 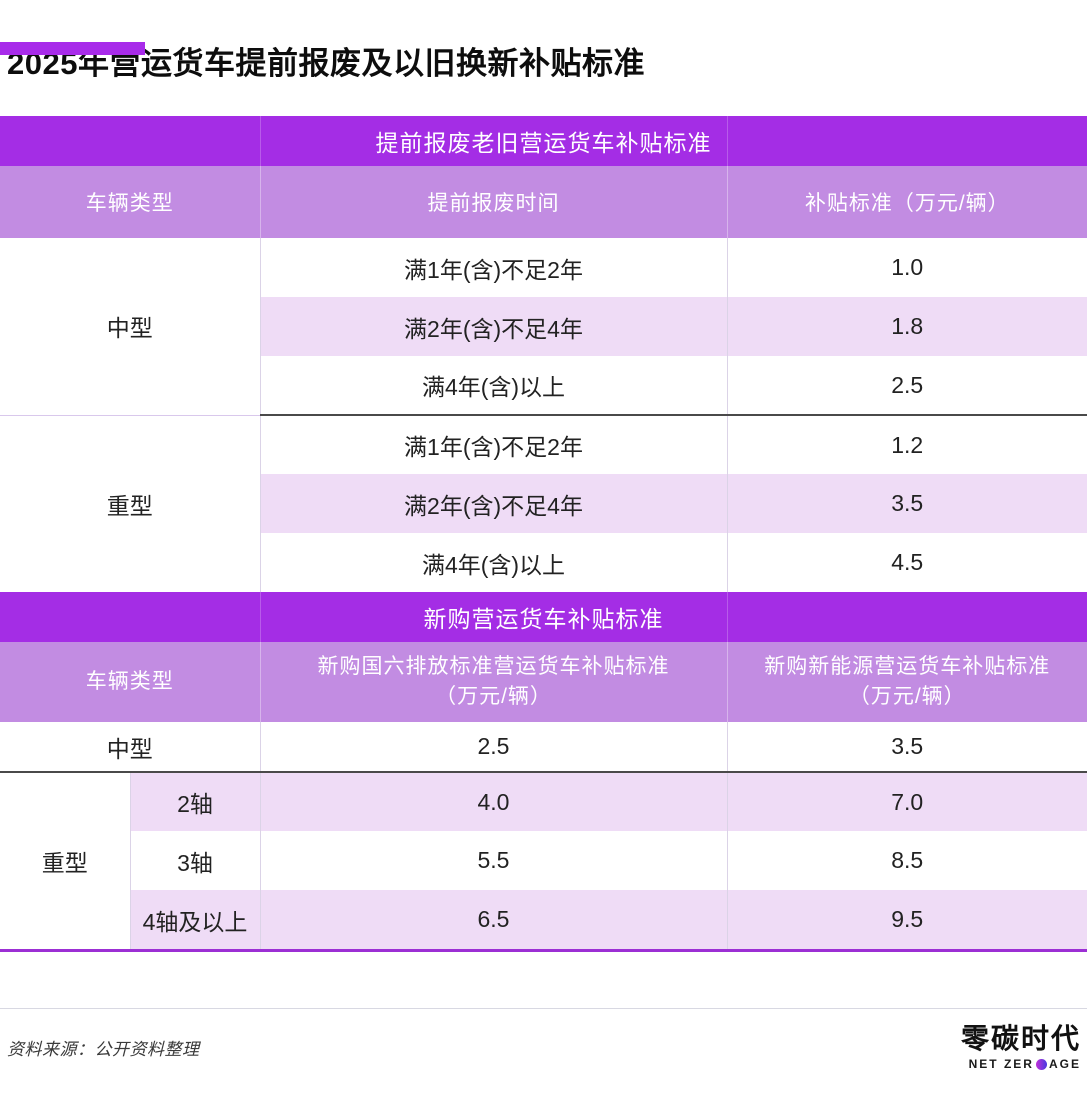 What do you see at coordinates (194, 801) in the screenshot?
I see `axle-count-cell: 2轴` at bounding box center [194, 801].